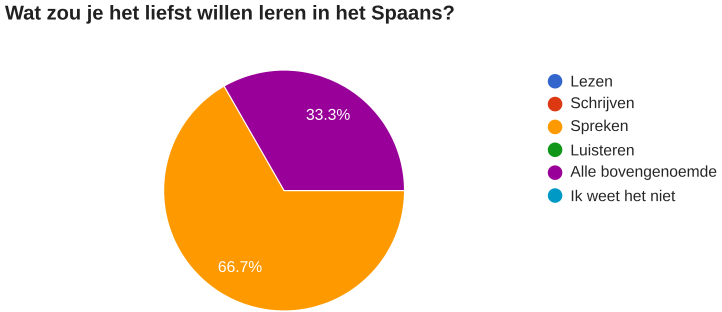 The height and width of the screenshot is (312, 722). I want to click on data-label: 66.7%, so click(240, 266).